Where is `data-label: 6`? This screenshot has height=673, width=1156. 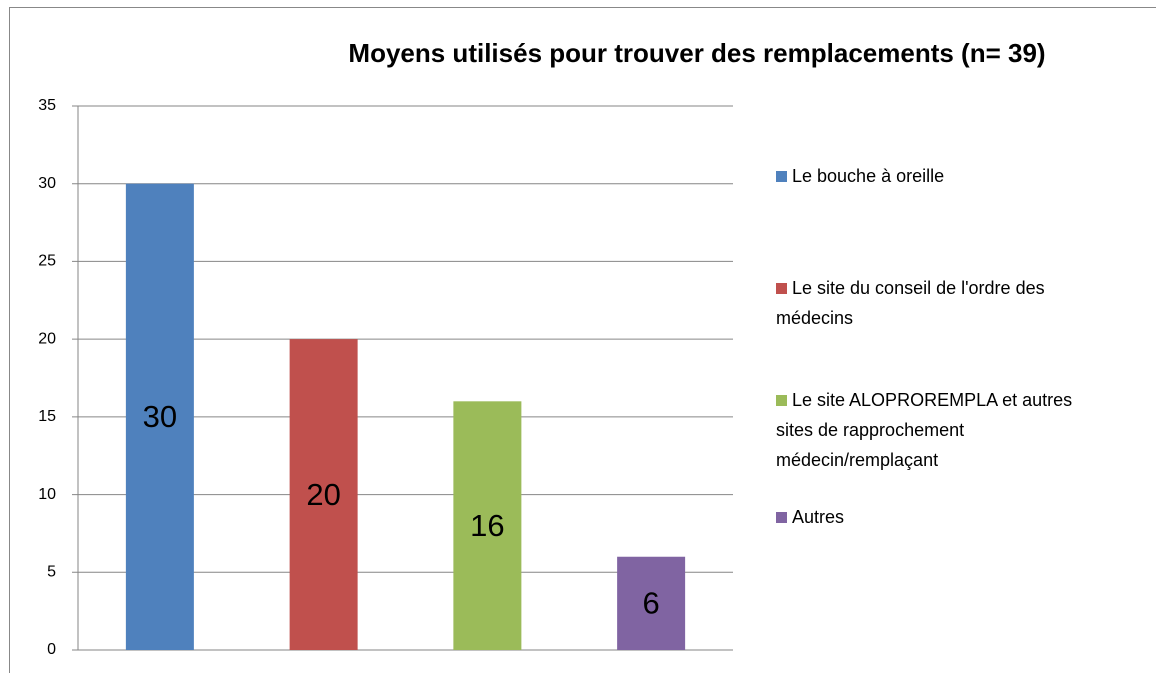 data-label: 6 is located at coordinates (651, 603).